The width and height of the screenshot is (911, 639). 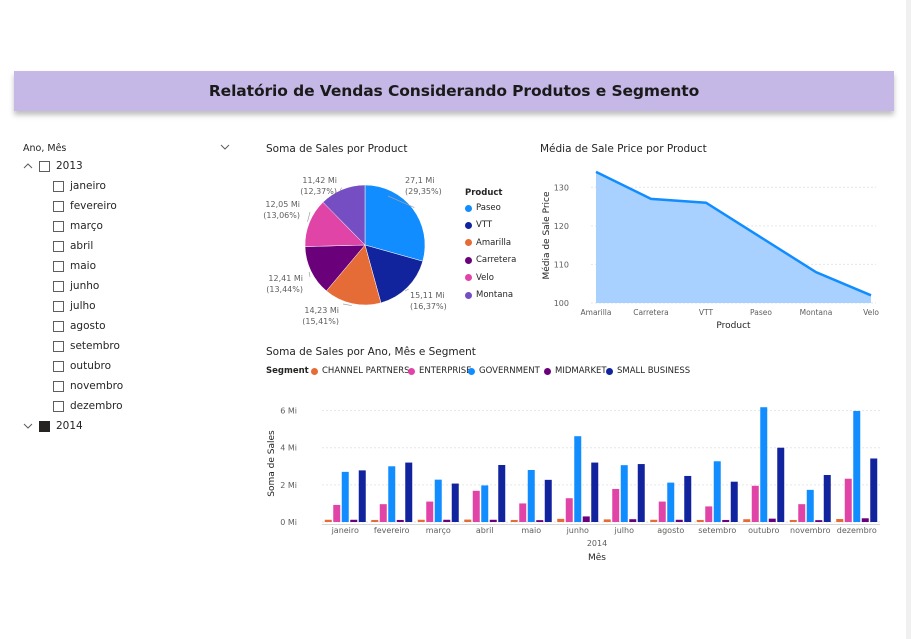 What do you see at coordinates (483, 208) in the screenshot?
I see `pie-legend-item-paseo: Paseo` at bounding box center [483, 208].